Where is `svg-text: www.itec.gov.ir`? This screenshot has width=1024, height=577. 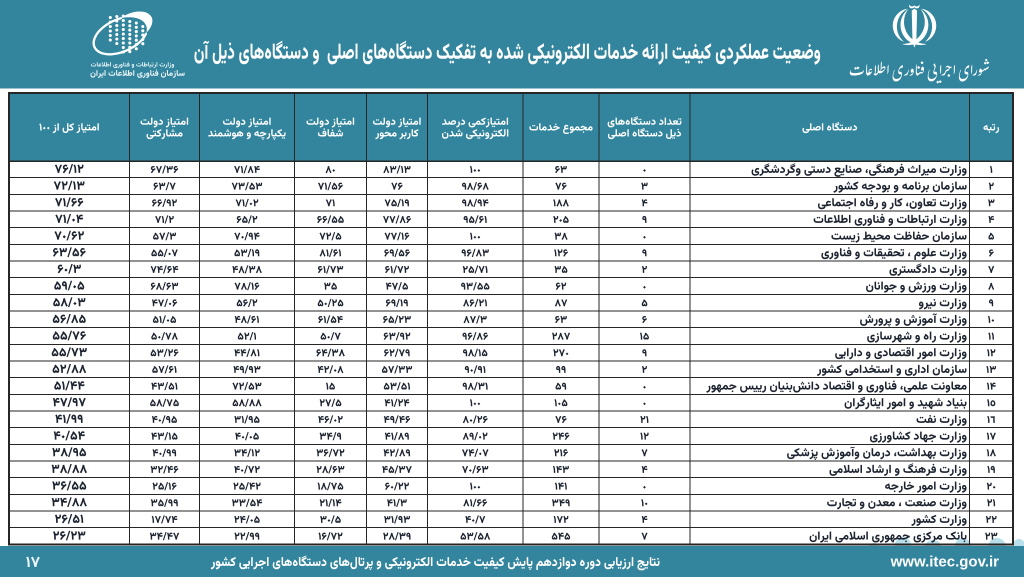
svg-text: www.itec.gov.ir is located at coordinates (945, 562).